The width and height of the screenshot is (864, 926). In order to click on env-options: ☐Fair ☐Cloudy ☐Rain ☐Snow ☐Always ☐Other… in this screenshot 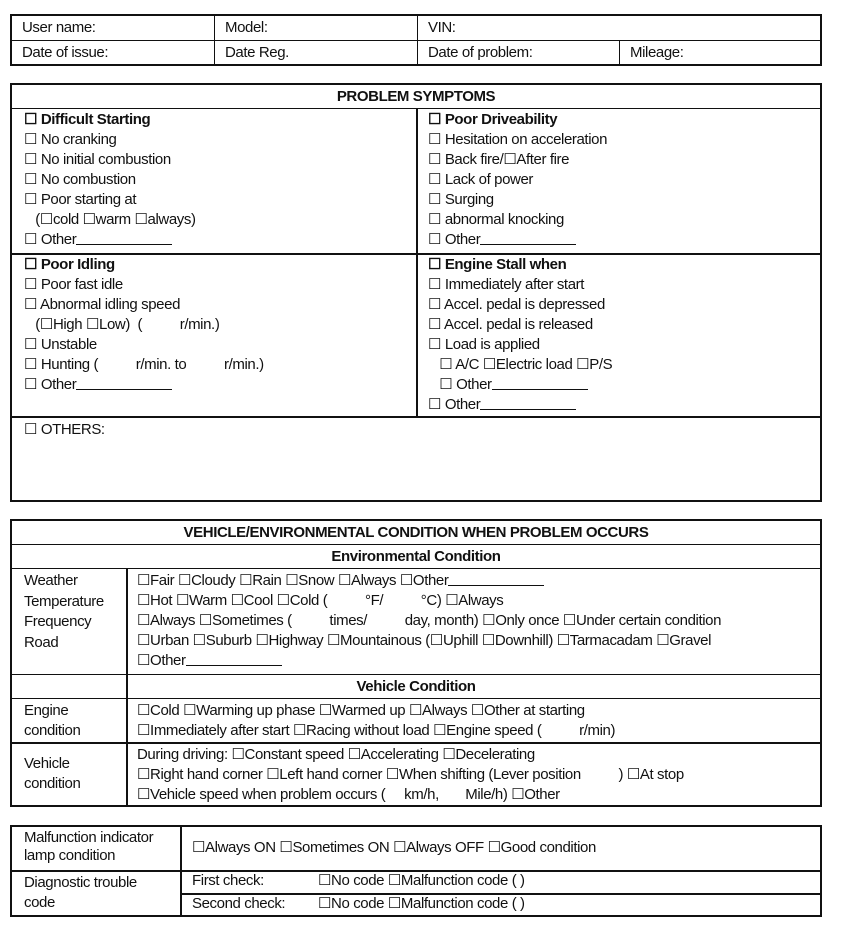, I will do `click(429, 621)`.